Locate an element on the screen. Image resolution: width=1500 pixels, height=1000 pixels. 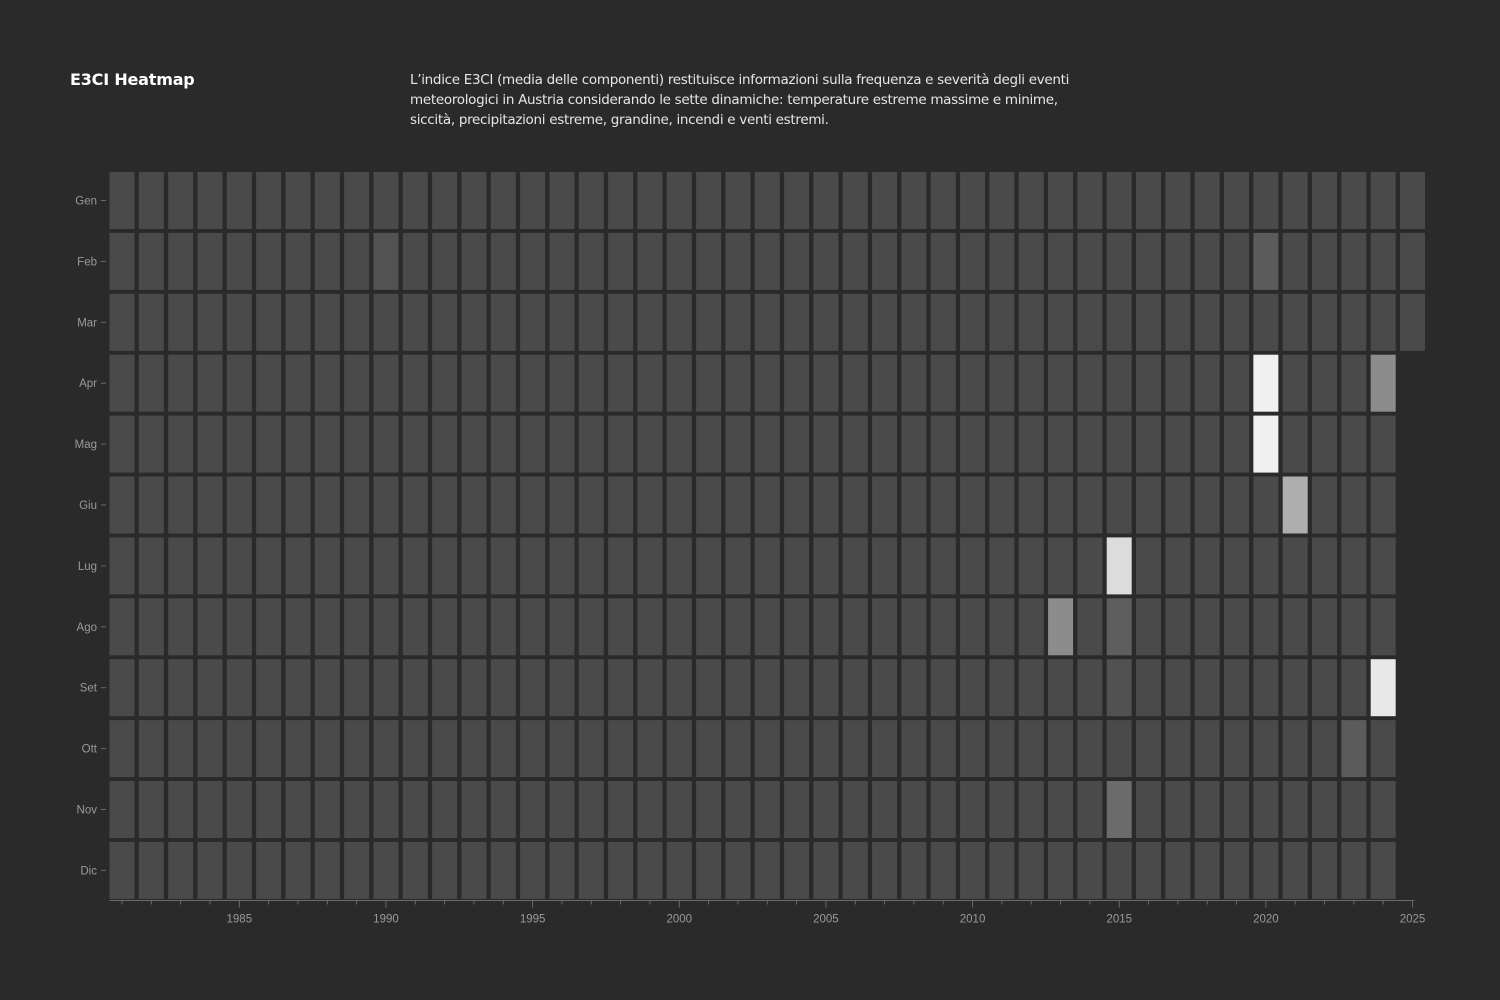
heatmap-cell-2012-lug is located at coordinates (1031, 566).